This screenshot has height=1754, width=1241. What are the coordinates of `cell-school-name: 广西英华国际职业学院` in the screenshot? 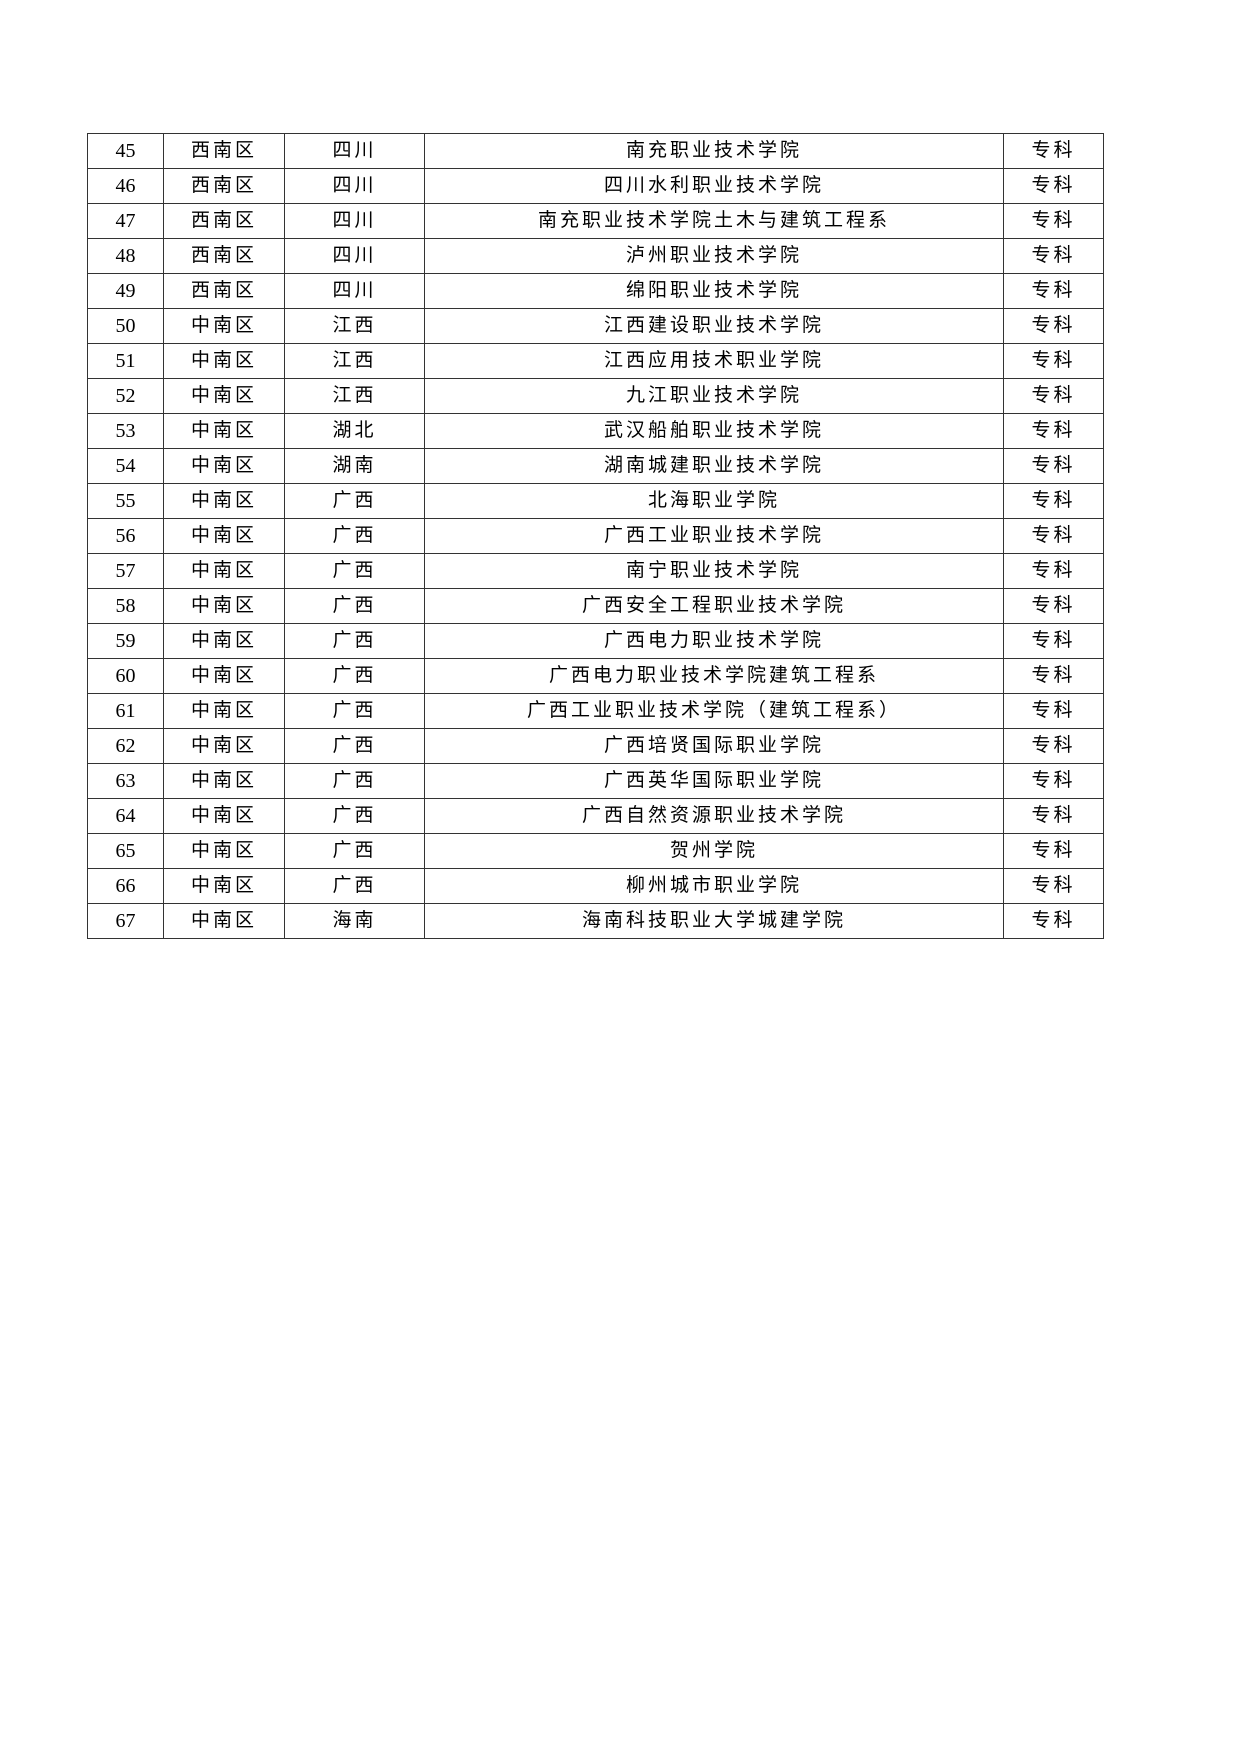 It's located at (714, 781).